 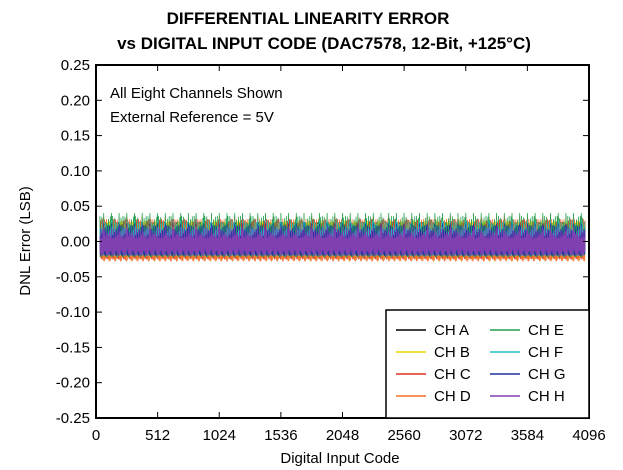 What do you see at coordinates (342, 435) in the screenshot?
I see `x-tick-label: 2048` at bounding box center [342, 435].